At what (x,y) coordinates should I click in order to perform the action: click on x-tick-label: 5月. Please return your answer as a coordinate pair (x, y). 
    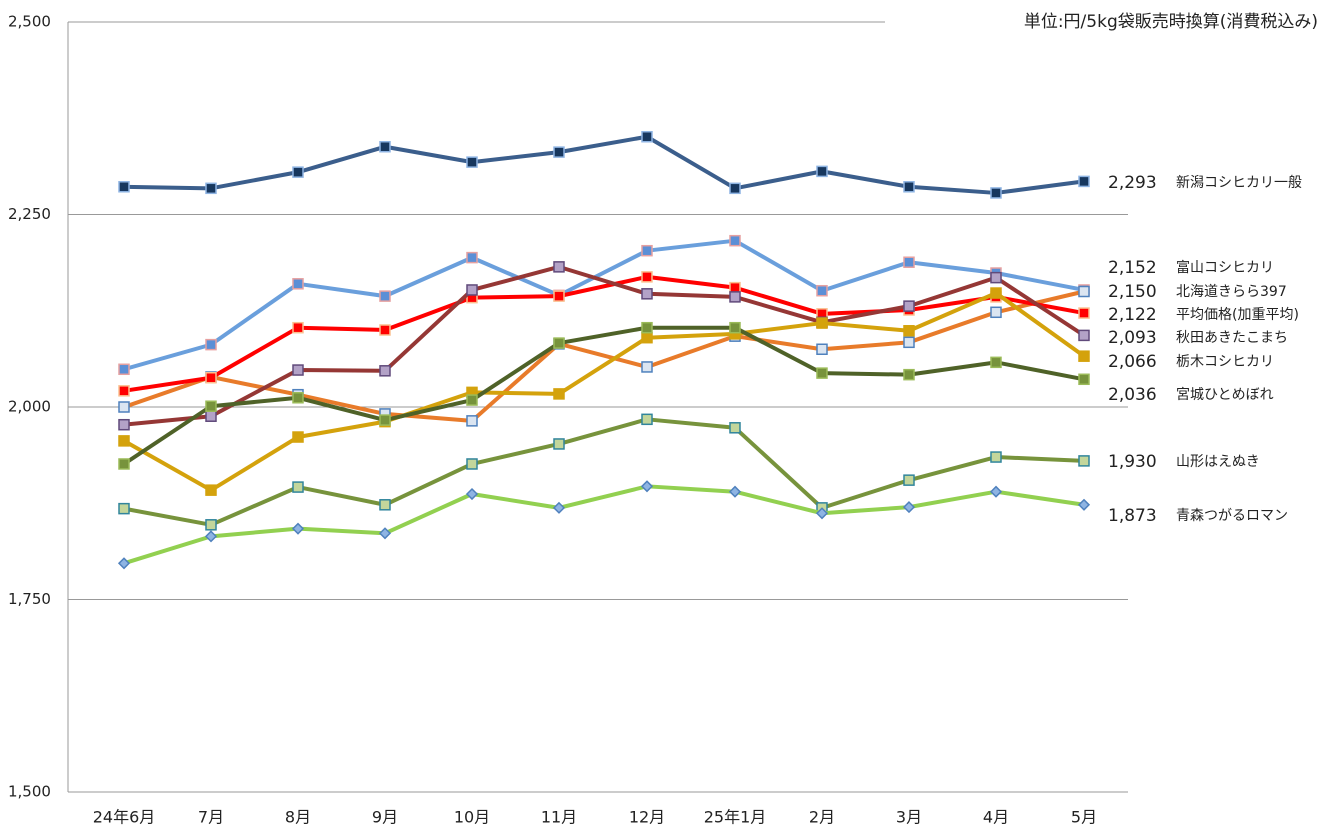
    Looking at the image, I should click on (1084, 817).